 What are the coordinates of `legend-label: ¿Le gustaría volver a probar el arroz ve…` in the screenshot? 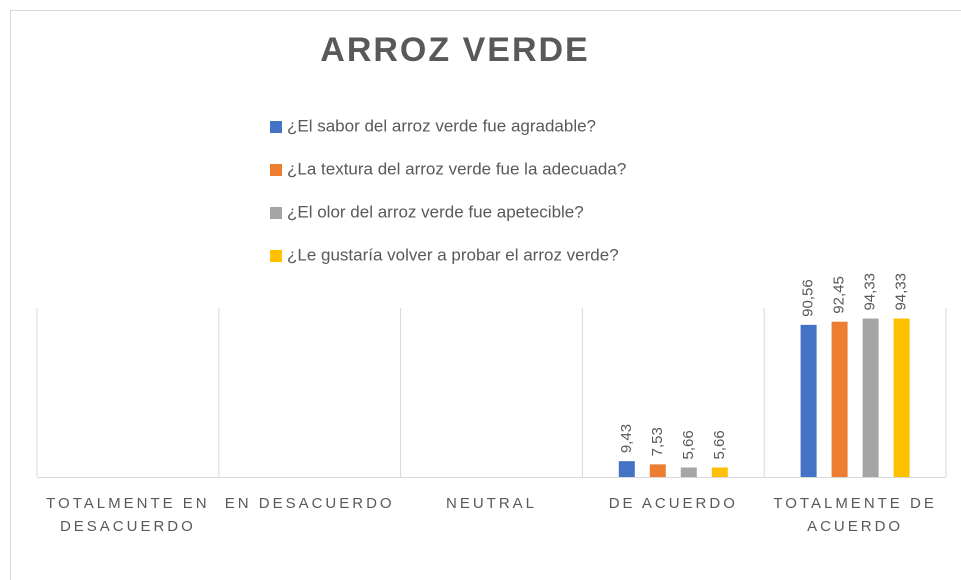 It's located at (453, 254).